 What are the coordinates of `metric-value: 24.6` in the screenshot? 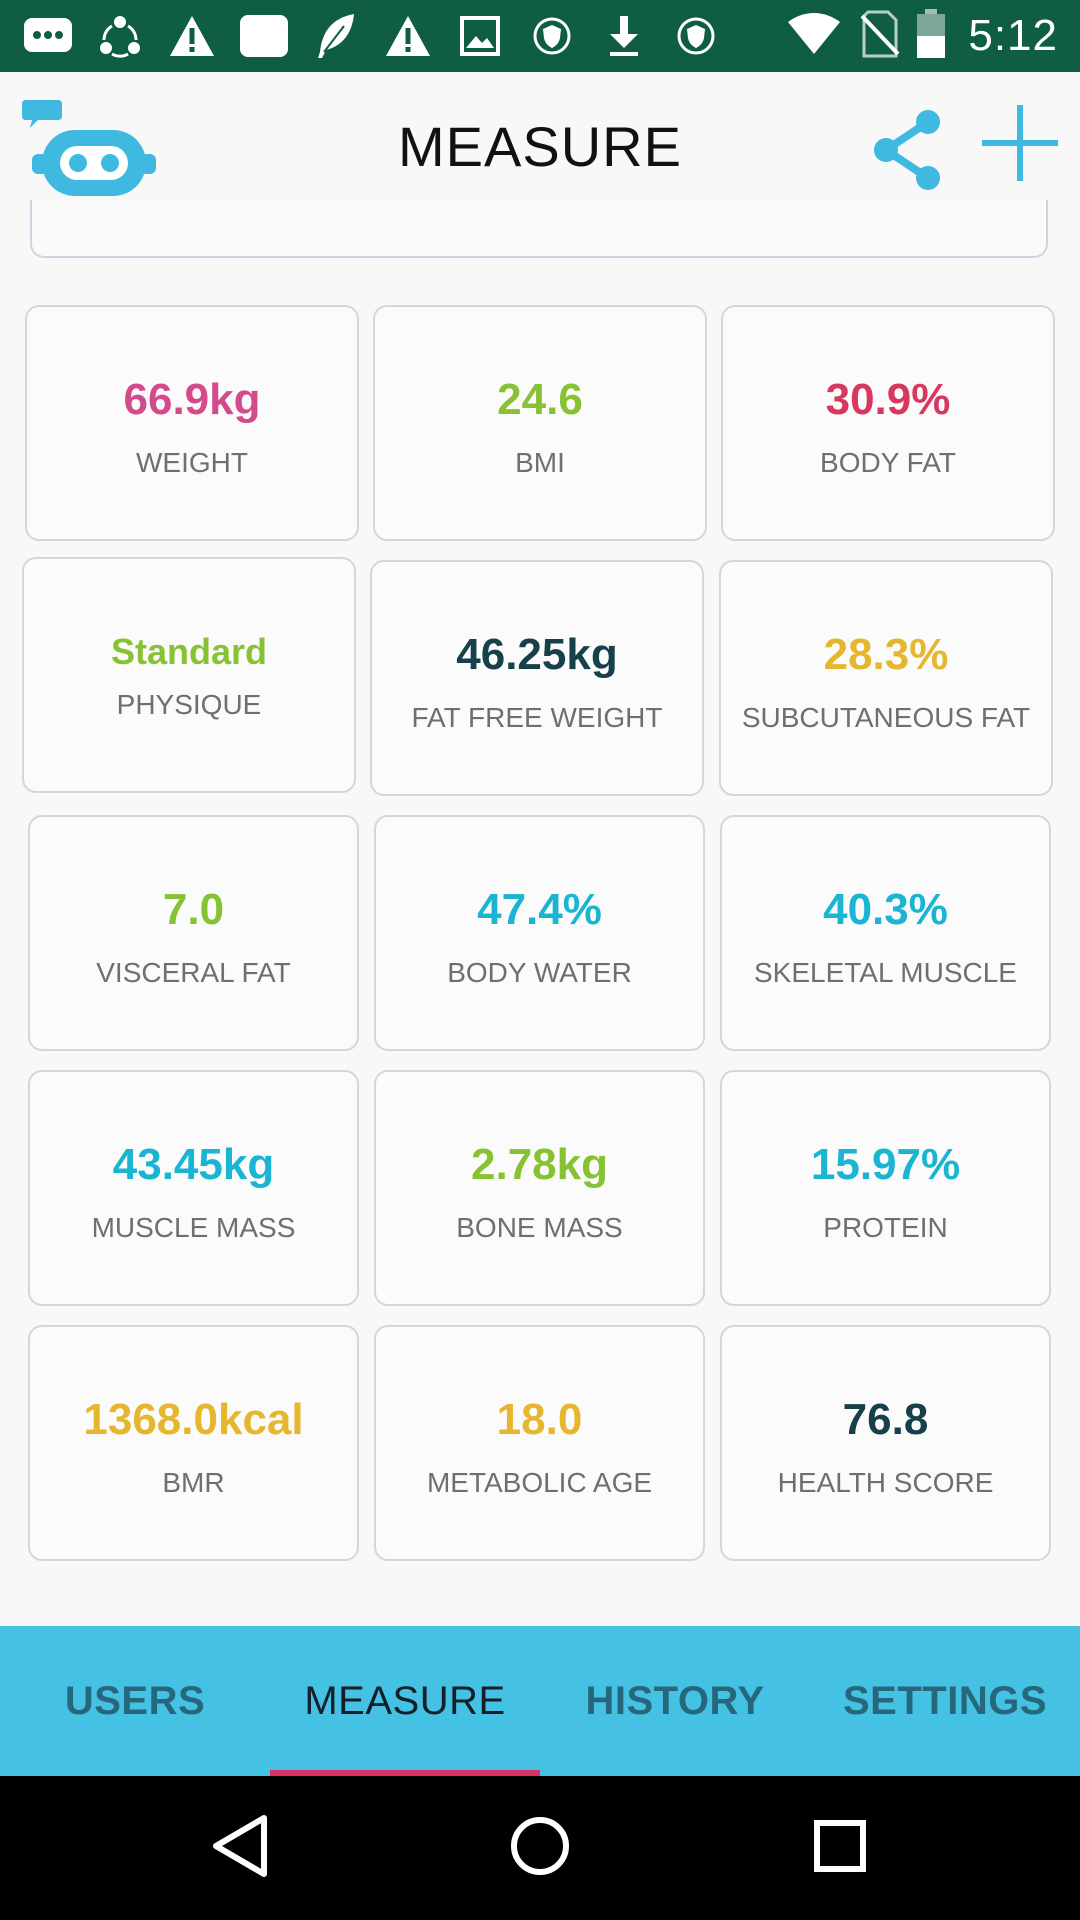 It's located at (540, 399).